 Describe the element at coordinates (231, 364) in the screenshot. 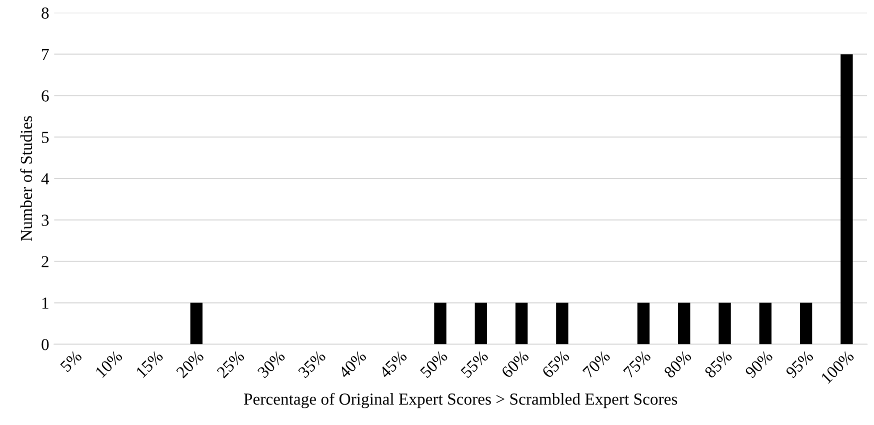

I see `x-tick-label: 25%` at that location.